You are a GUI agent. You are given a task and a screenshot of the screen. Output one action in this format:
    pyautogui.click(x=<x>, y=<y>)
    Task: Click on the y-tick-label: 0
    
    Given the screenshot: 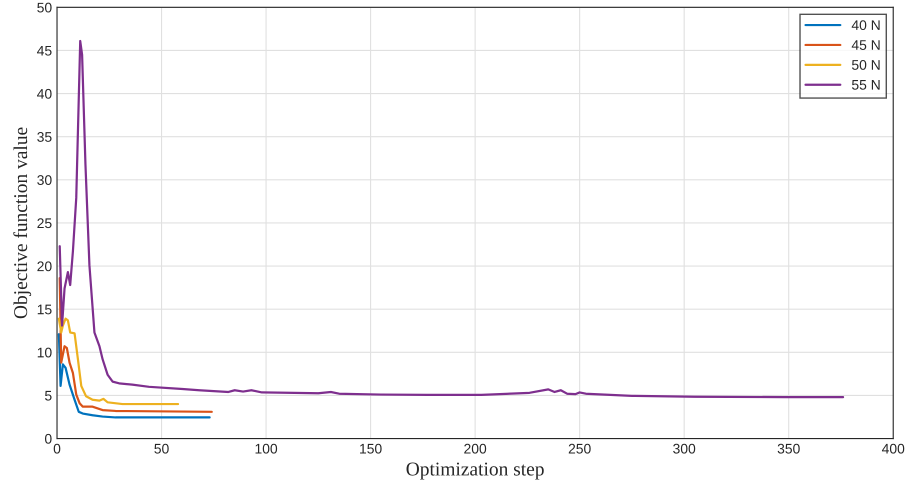 What is the action you would take?
    pyautogui.click(x=48, y=439)
    